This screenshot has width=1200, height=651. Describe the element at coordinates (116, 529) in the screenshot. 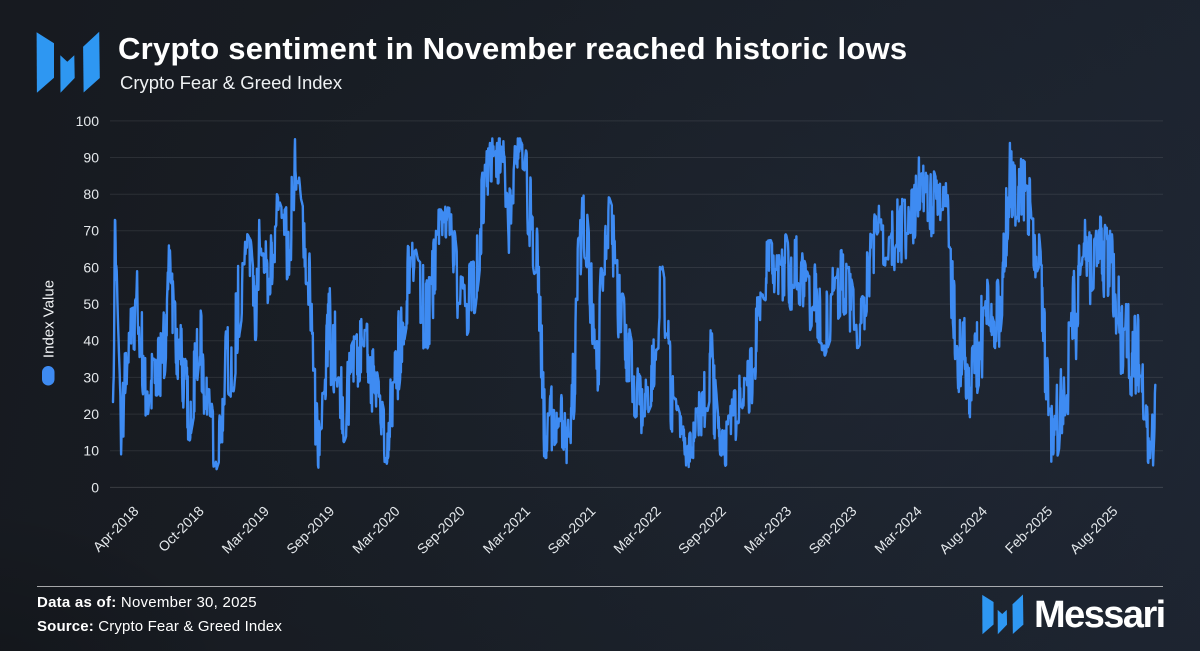

I see `svg-text: Apr-2018` at that location.